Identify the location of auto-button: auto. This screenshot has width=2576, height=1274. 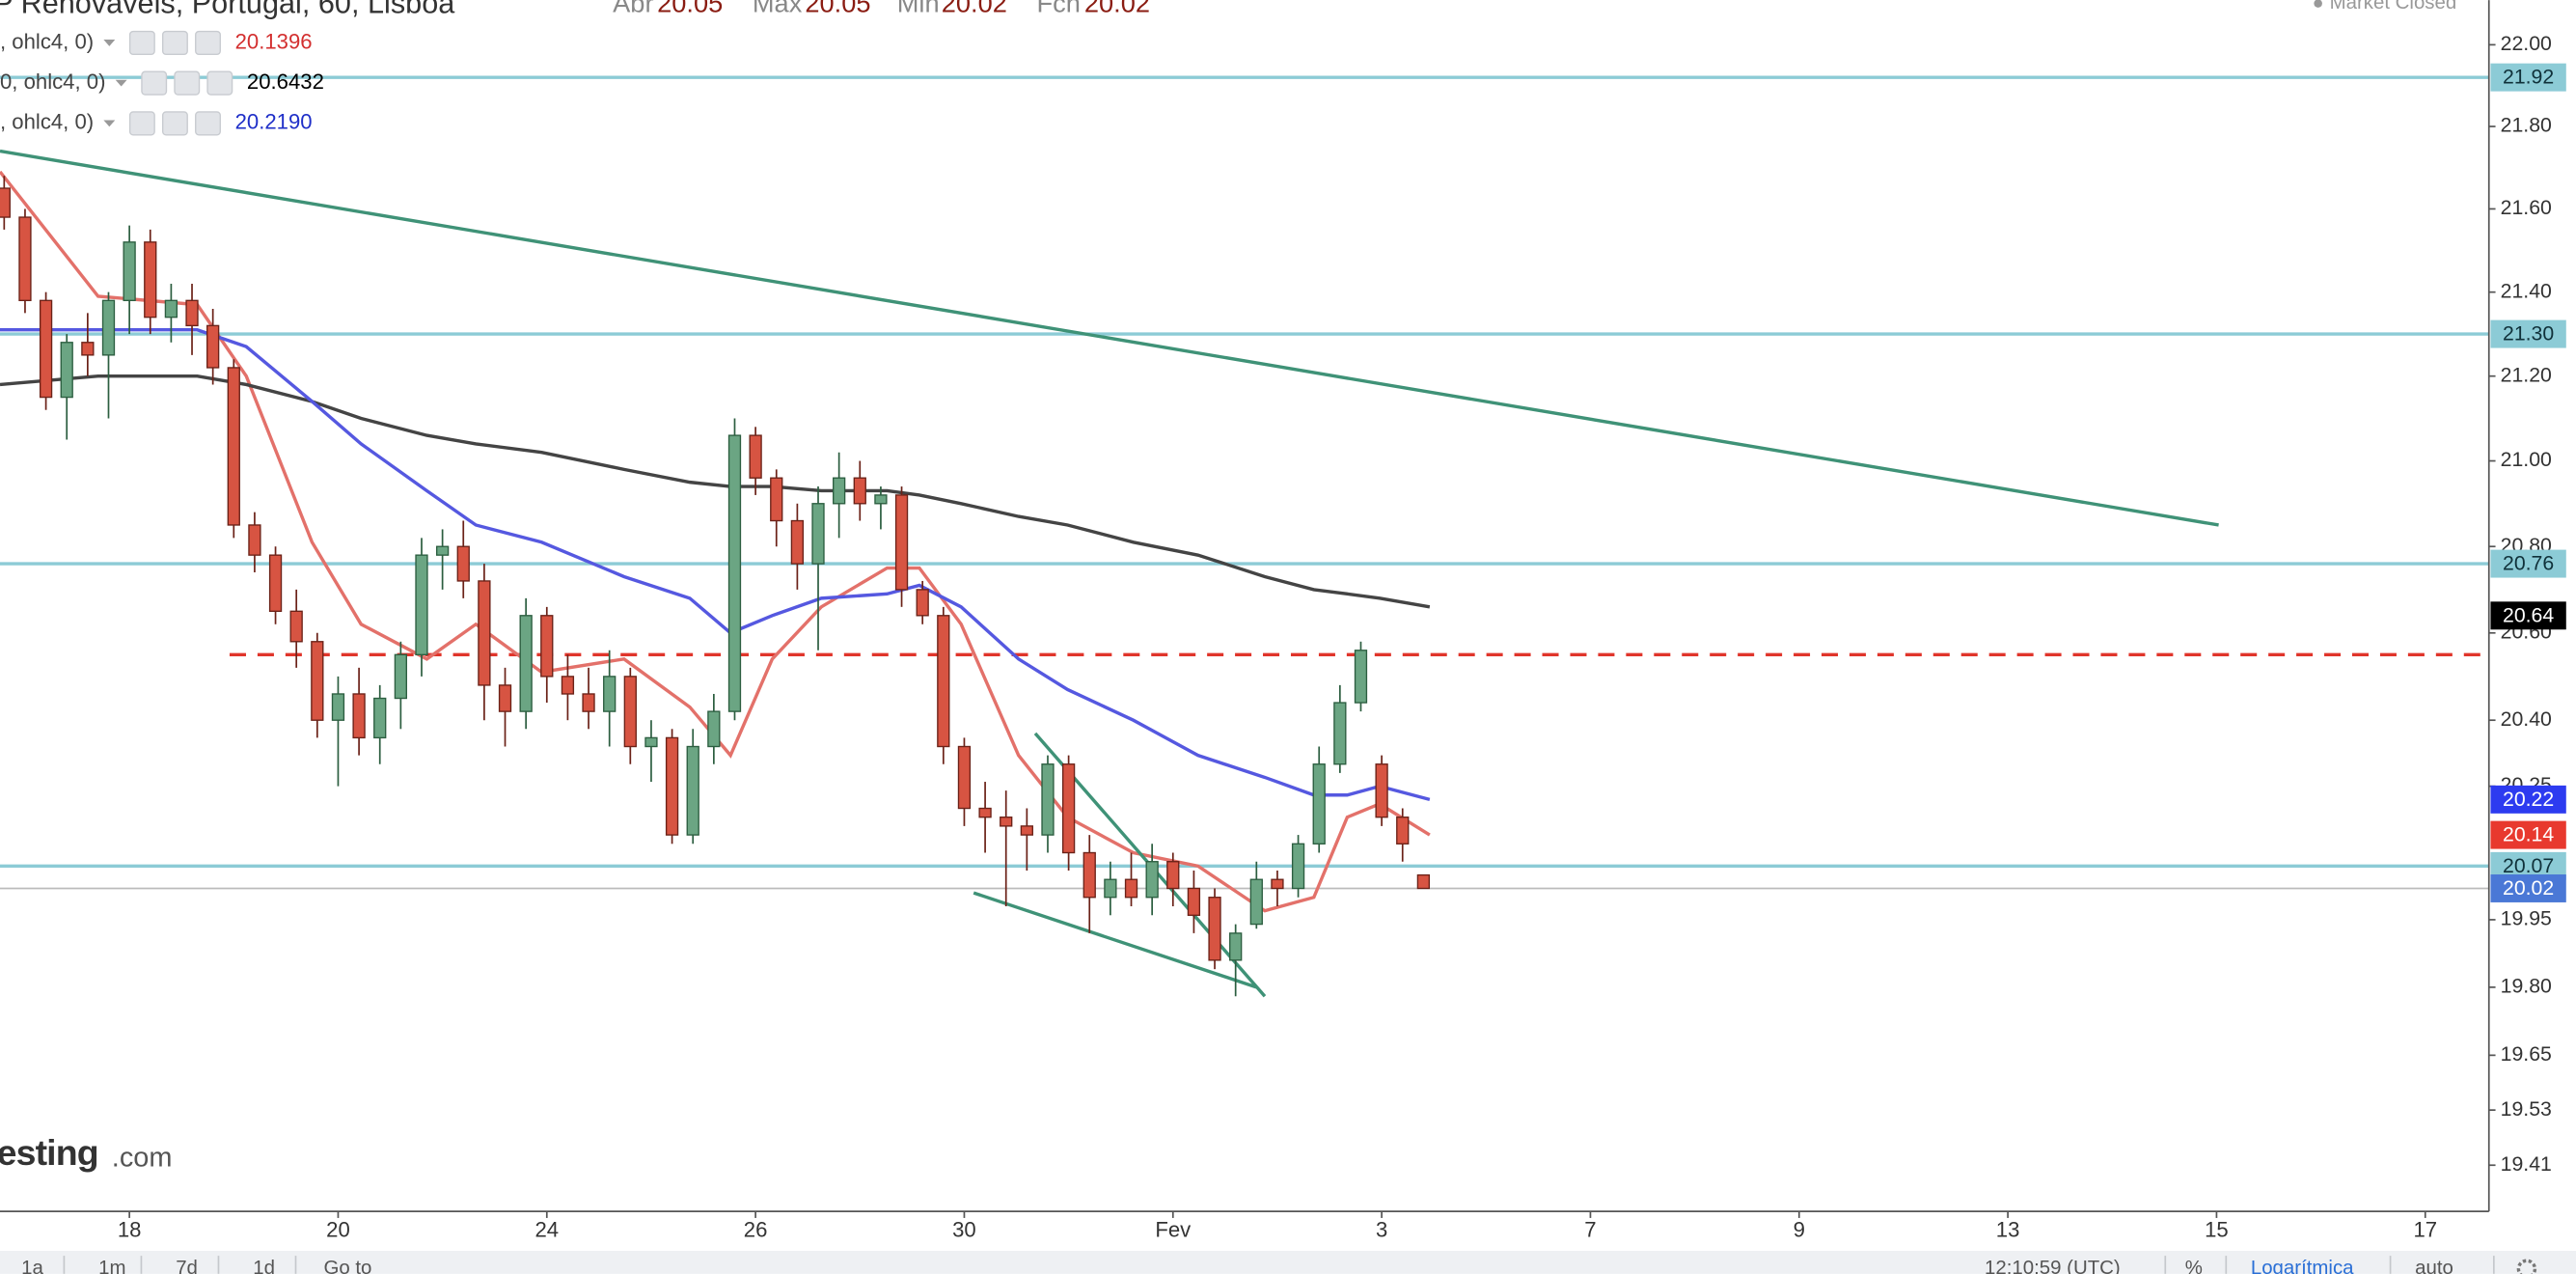
(2434, 1266).